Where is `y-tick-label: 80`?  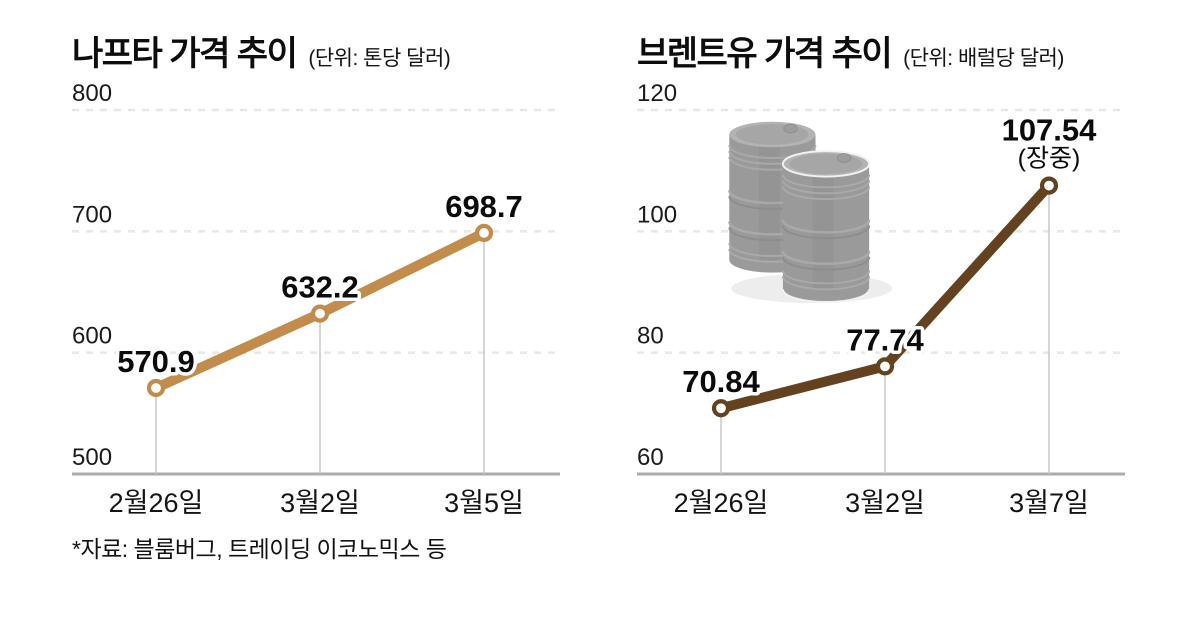 y-tick-label: 80 is located at coordinates (650, 336).